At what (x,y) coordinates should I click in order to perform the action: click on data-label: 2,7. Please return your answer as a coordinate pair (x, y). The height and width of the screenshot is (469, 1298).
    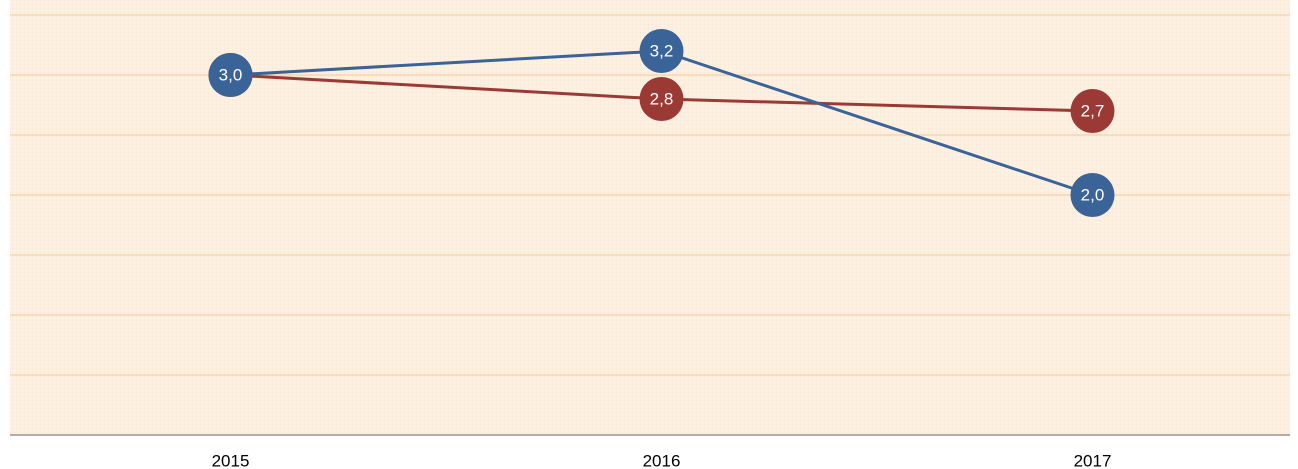
    Looking at the image, I should click on (1093, 110).